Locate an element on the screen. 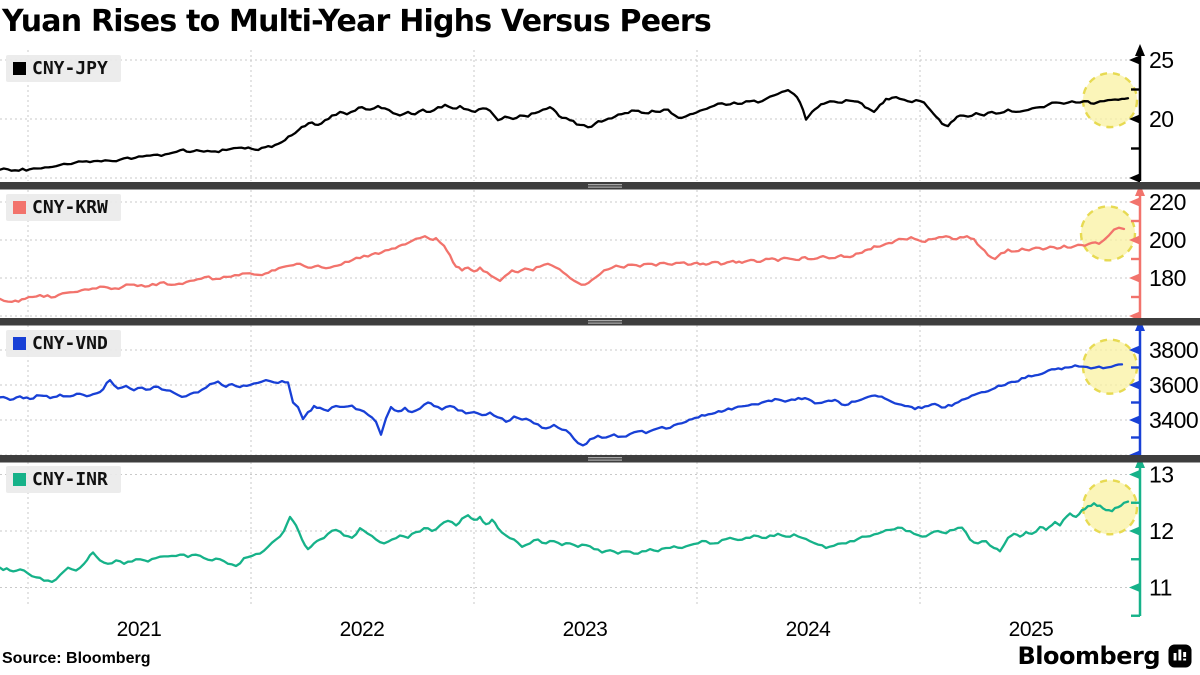 This screenshot has height=675, width=1200. legend-swatch-cny-vnd is located at coordinates (19, 343).